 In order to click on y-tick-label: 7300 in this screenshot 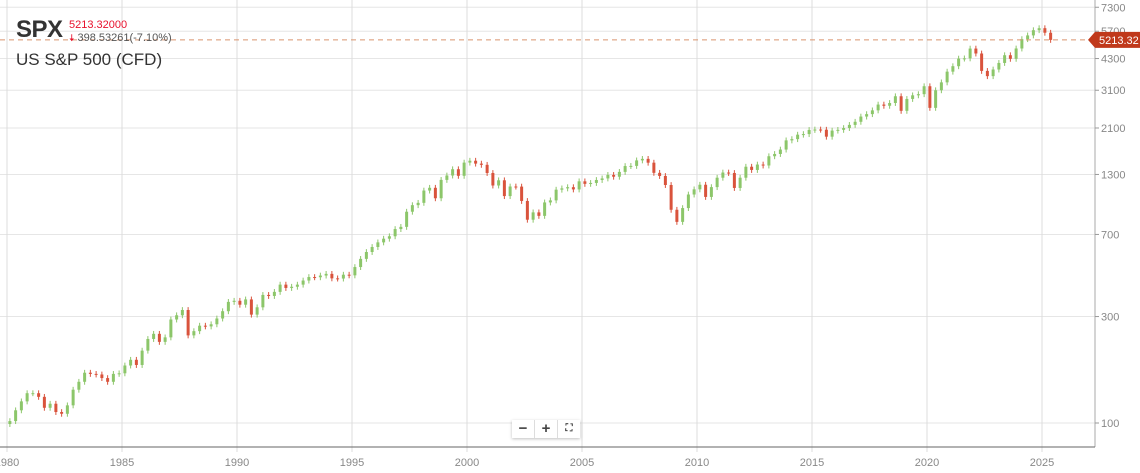, I will do `click(1113, 8)`.